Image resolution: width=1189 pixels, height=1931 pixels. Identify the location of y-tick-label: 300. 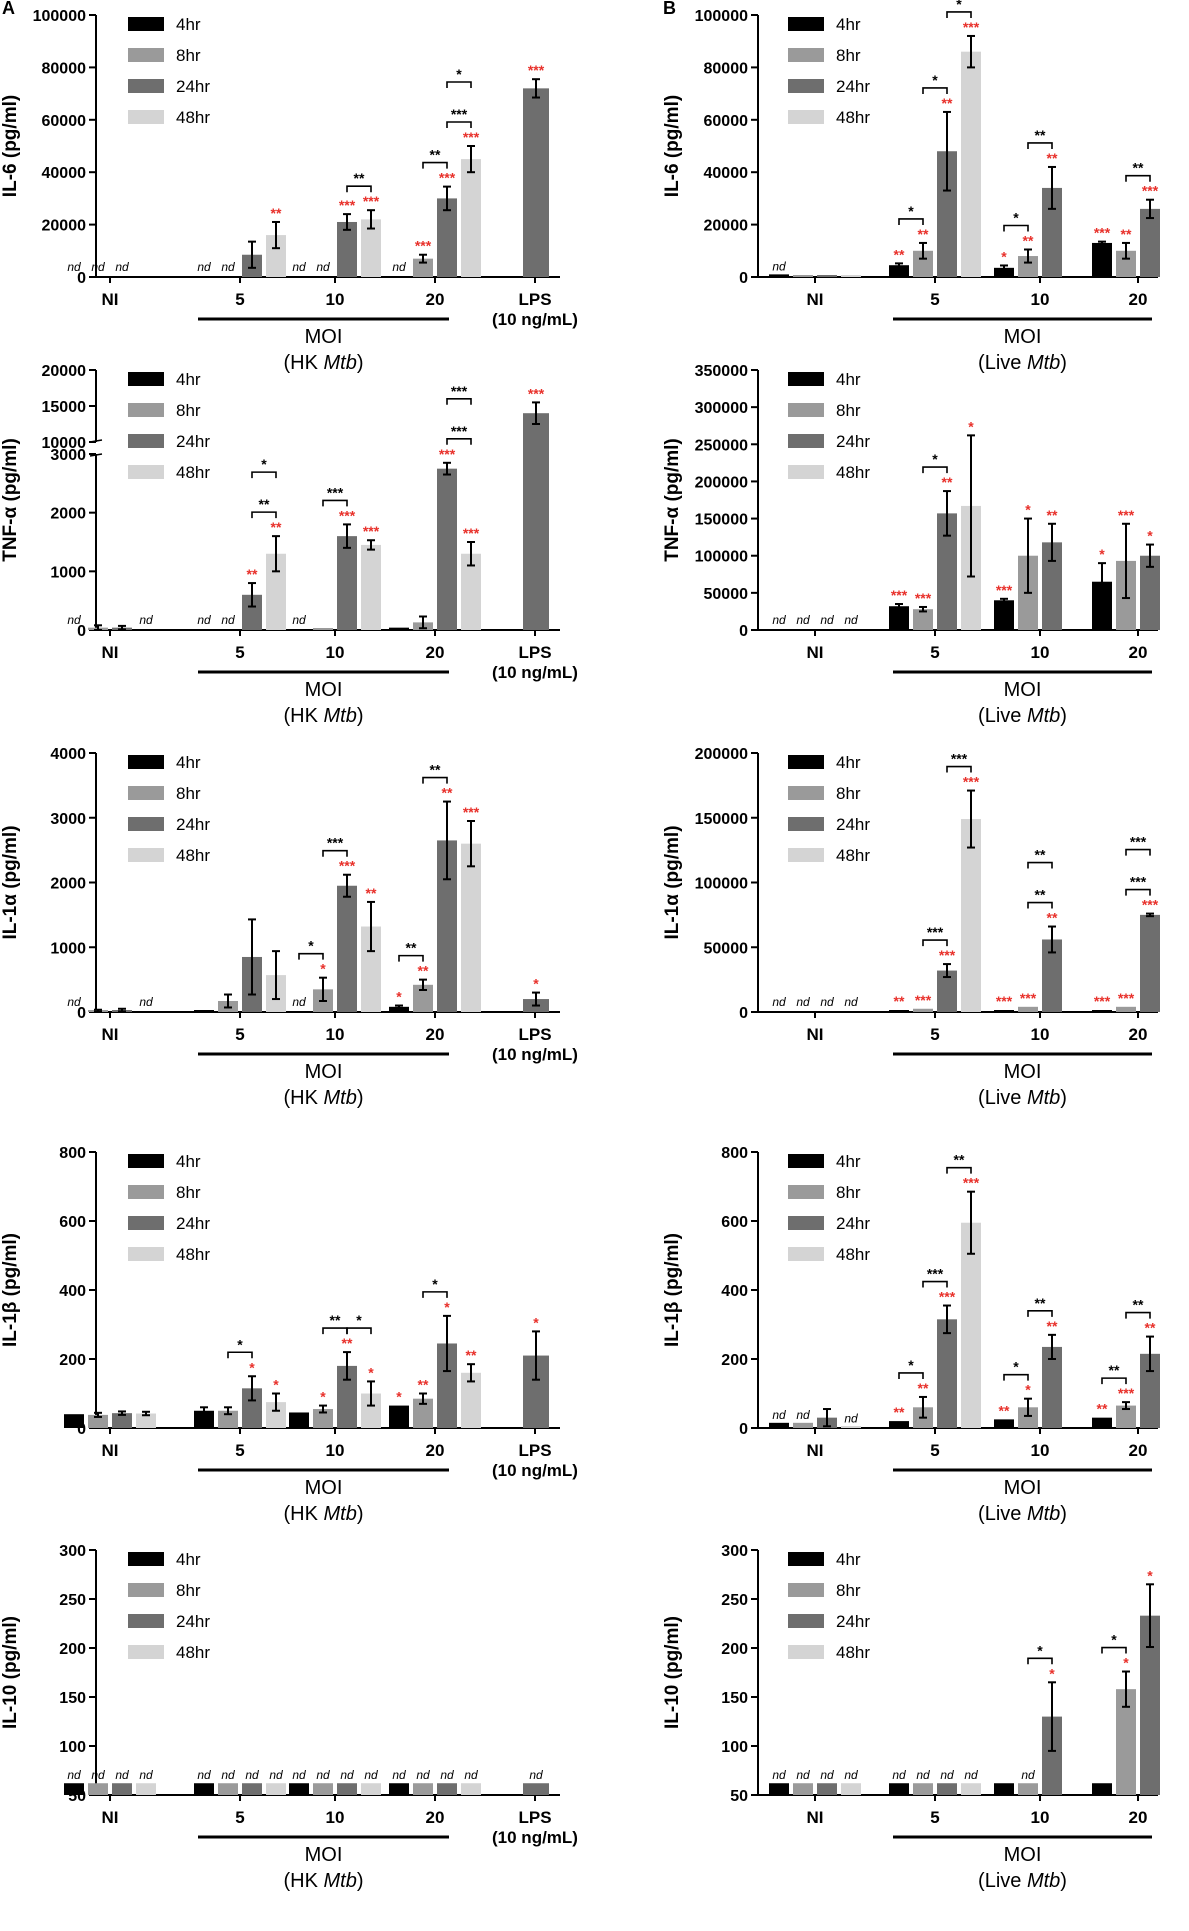
(72, 1551).